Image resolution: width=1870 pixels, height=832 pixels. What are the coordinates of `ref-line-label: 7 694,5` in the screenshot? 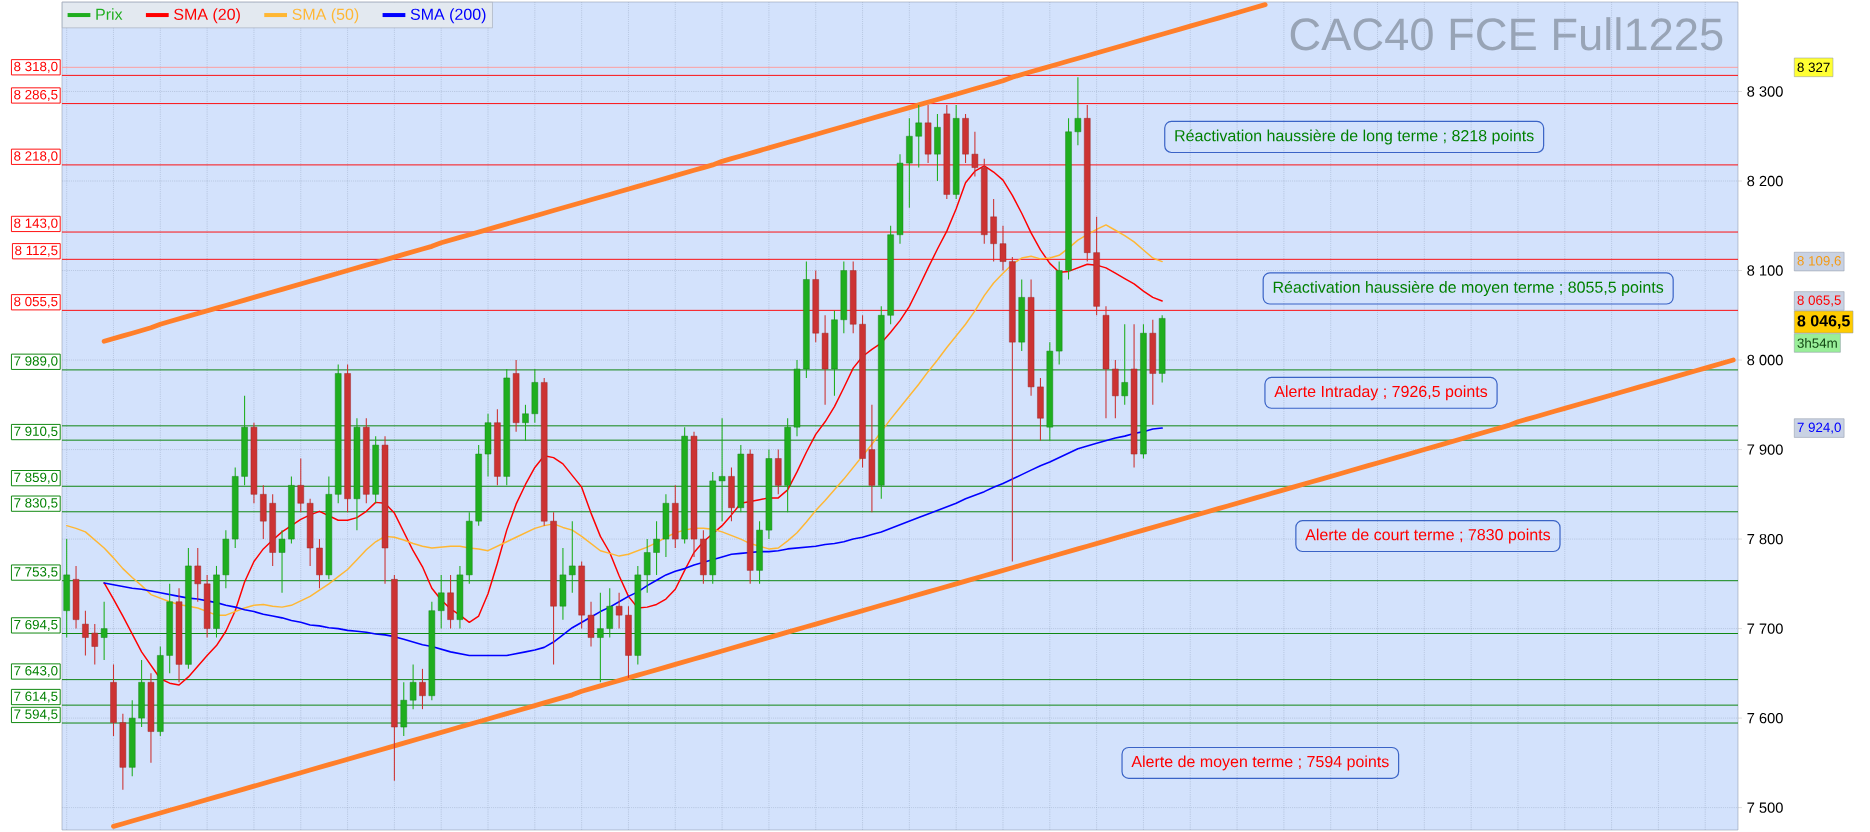 It's located at (36, 625).